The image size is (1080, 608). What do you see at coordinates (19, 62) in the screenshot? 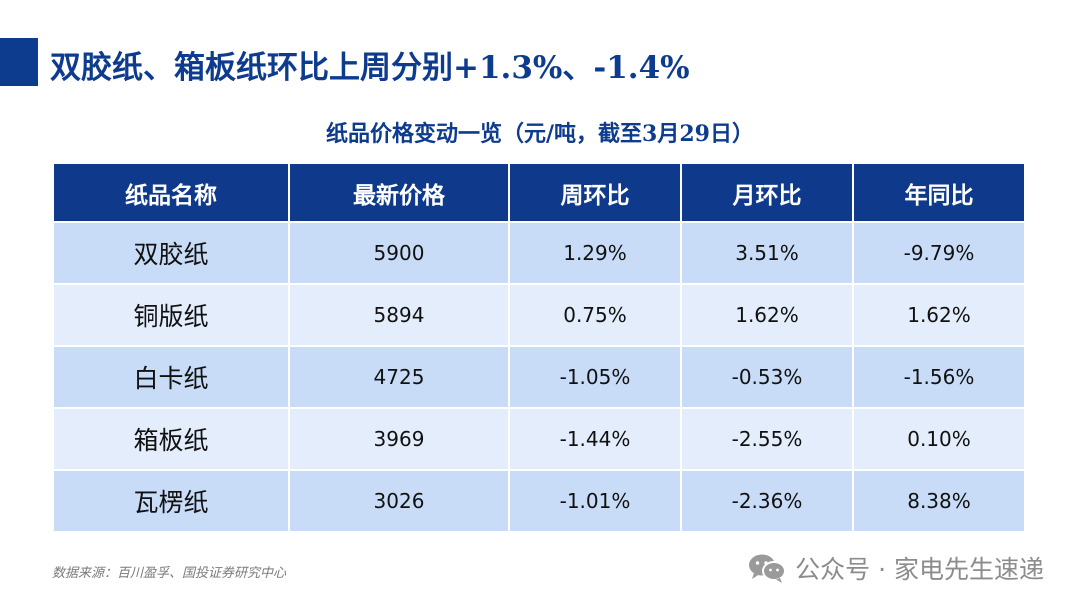
I see `title-accent-bar` at bounding box center [19, 62].